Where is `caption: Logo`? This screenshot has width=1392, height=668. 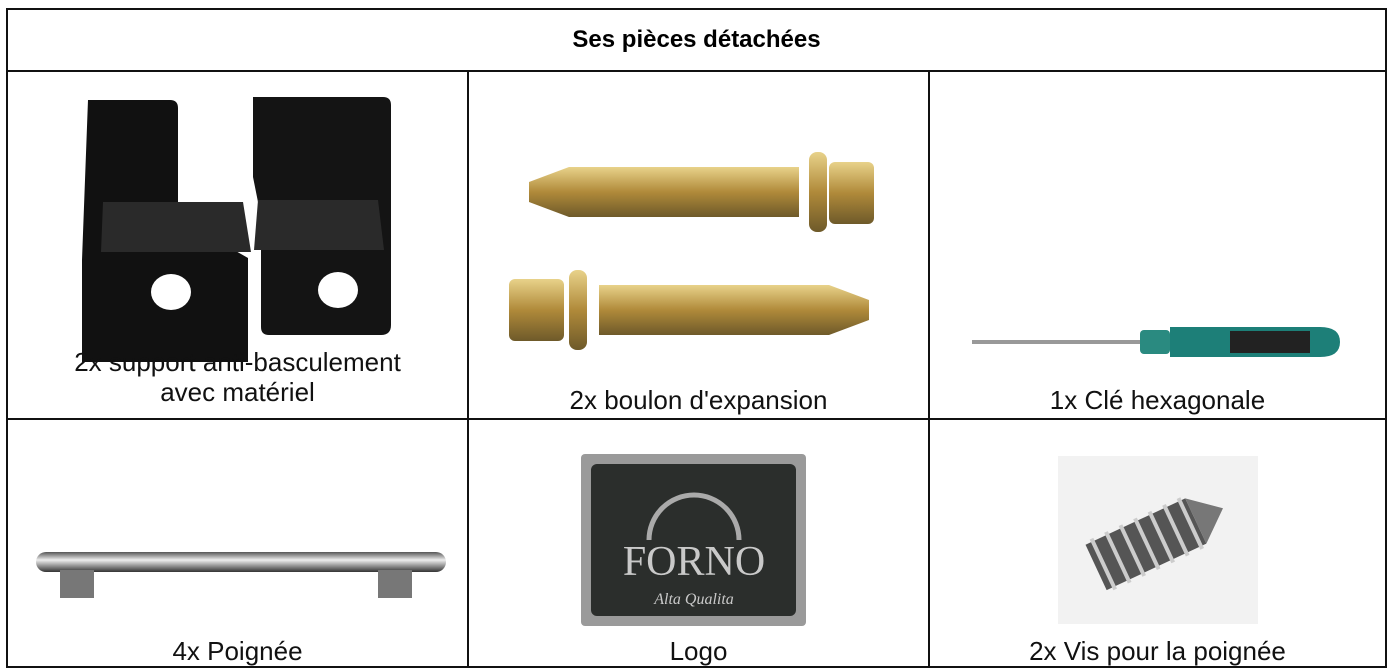 caption: Logo is located at coordinates (698, 651).